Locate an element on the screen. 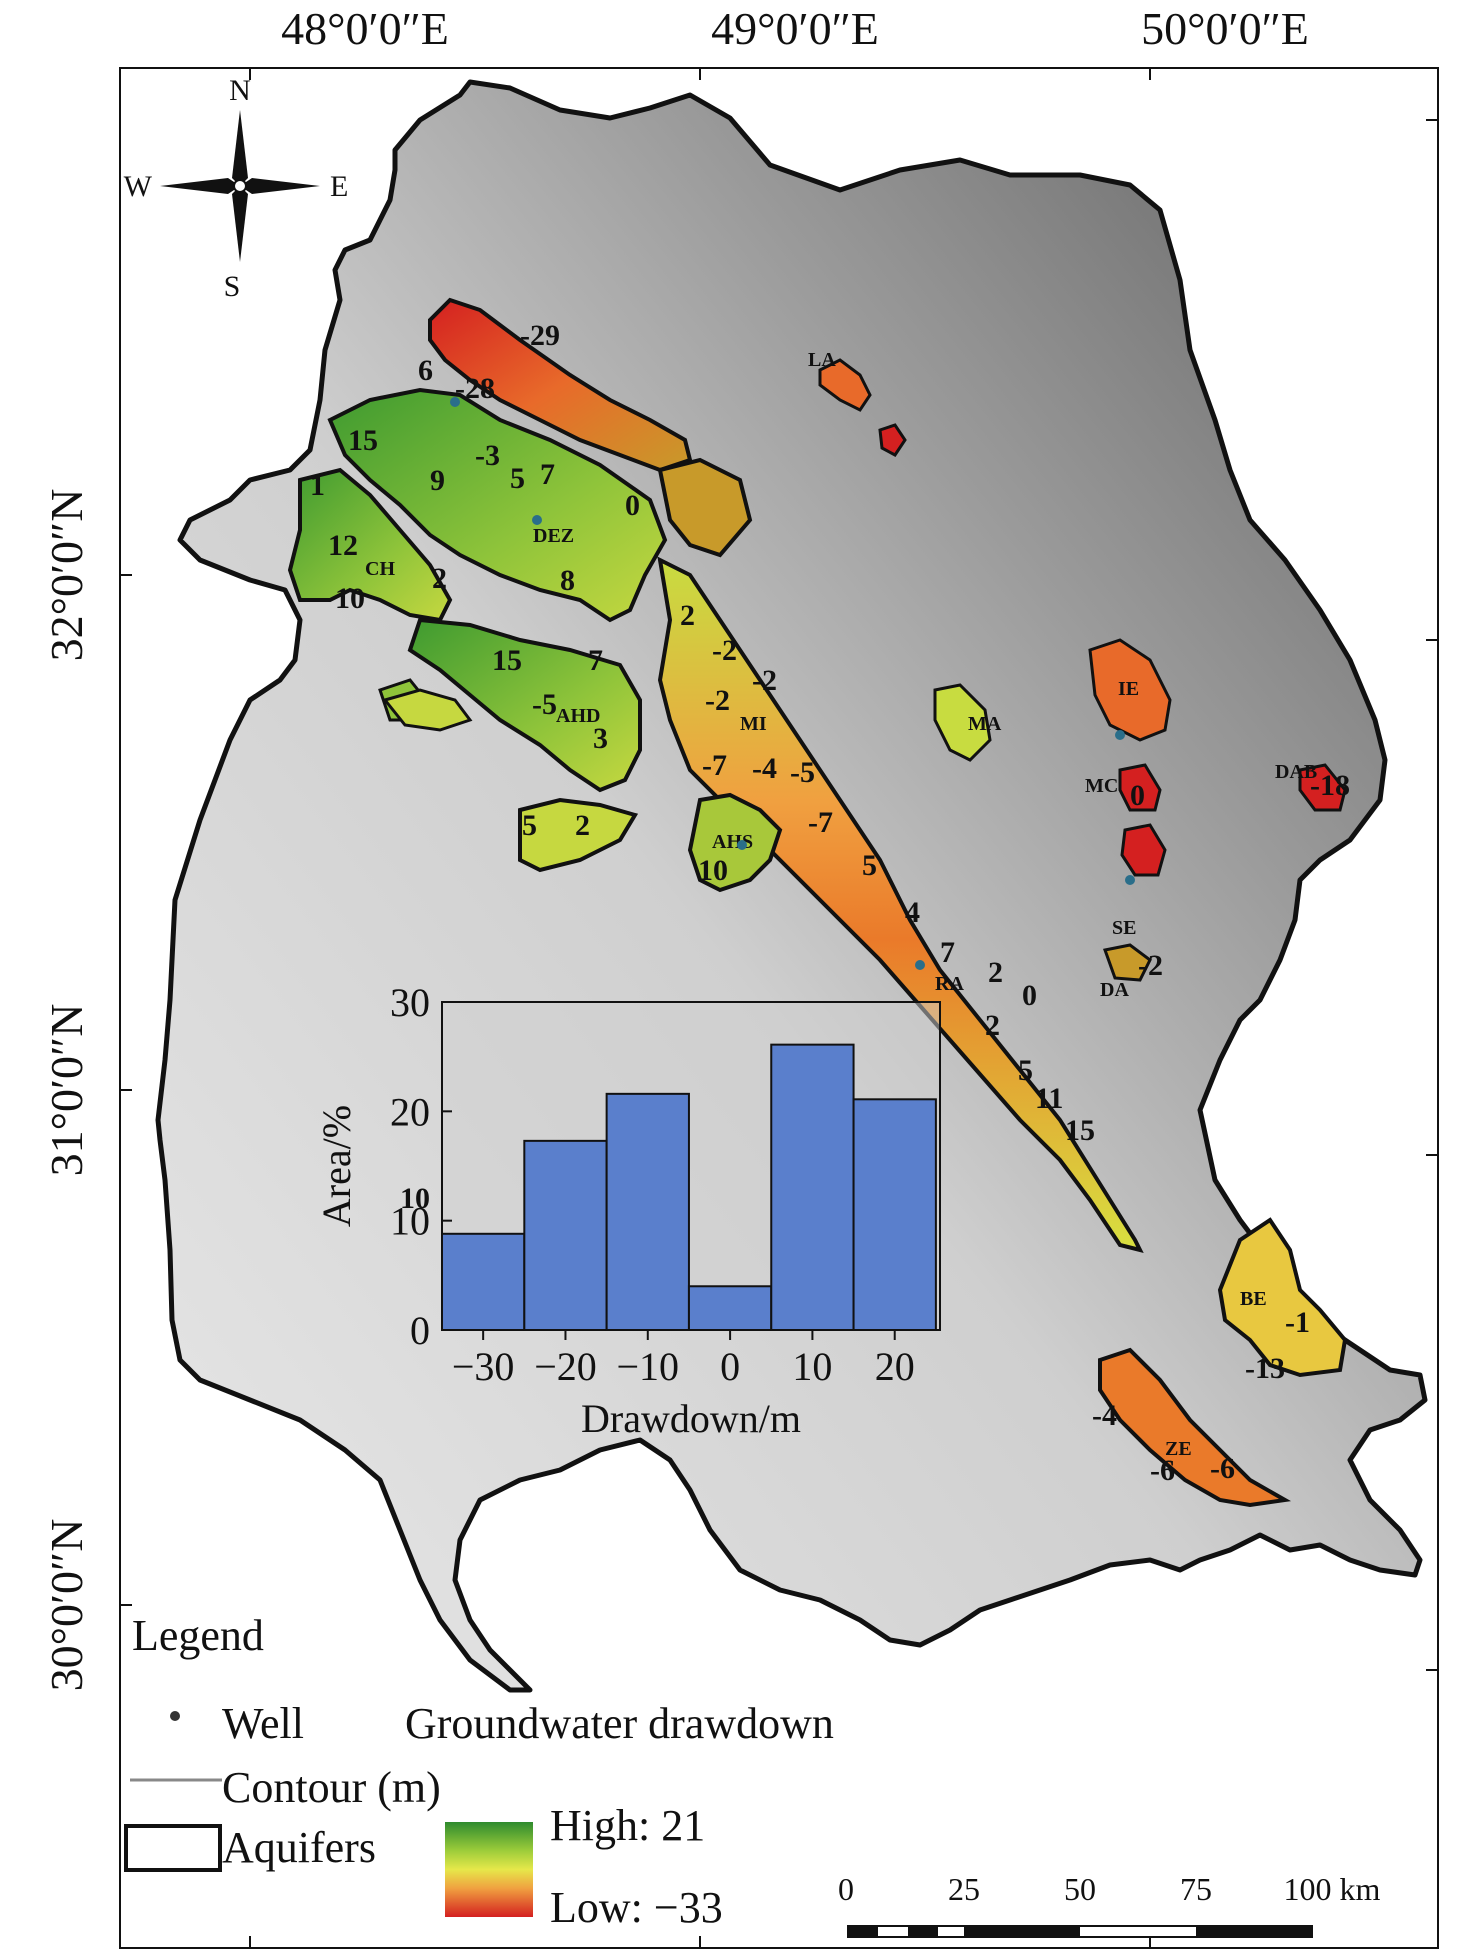 This screenshot has height=1954, width=1476. aquifer-mc is located at coordinates (1140, 787).